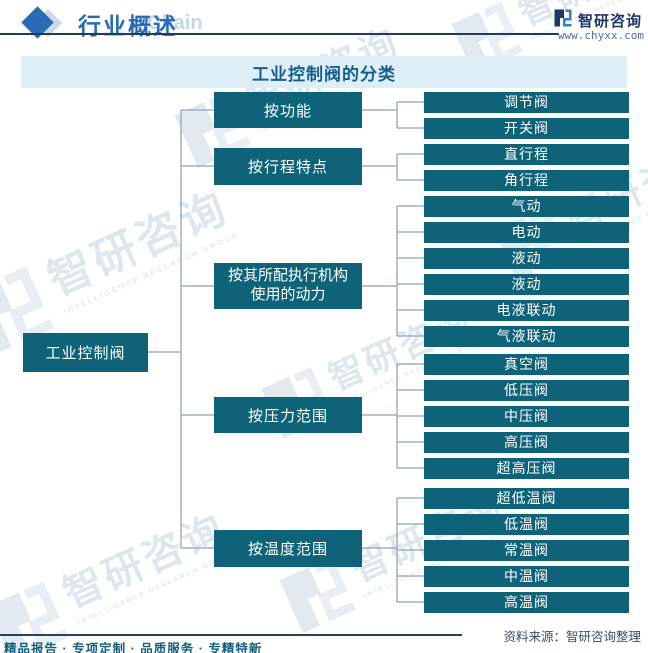 The image size is (648, 653). What do you see at coordinates (128, 26) in the screenshot?
I see `section-title: 行业概述` at bounding box center [128, 26].